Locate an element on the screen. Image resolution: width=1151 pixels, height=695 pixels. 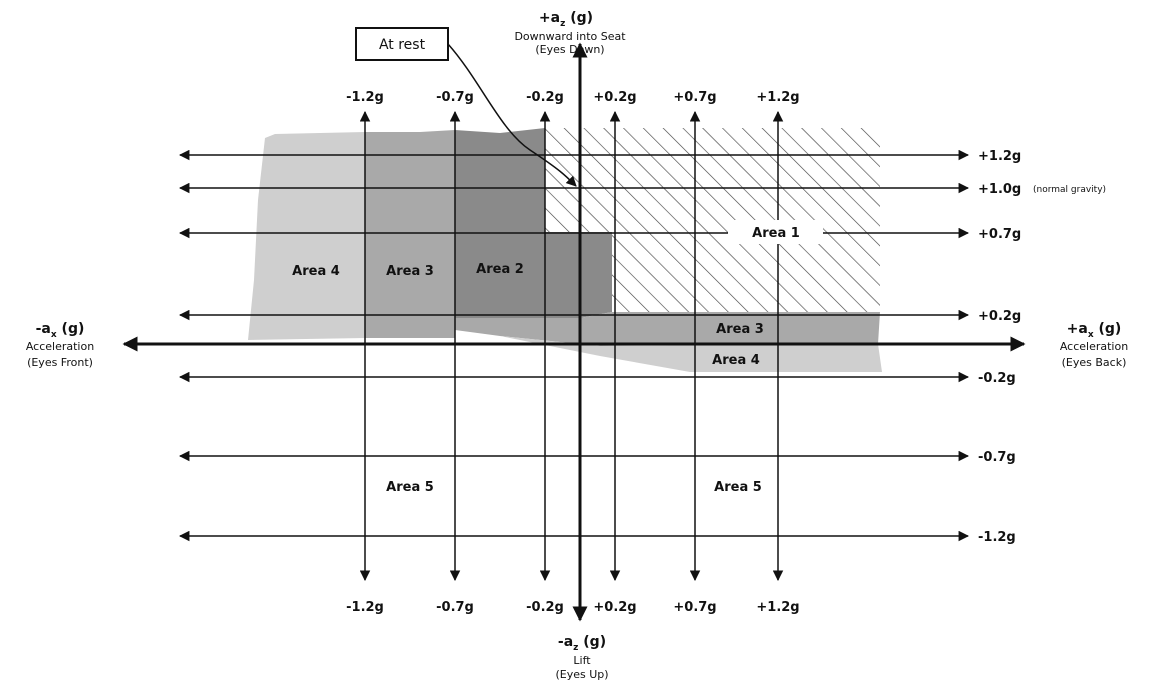
bottom-axis-desc1: Lift is located at coordinates (582, 660).